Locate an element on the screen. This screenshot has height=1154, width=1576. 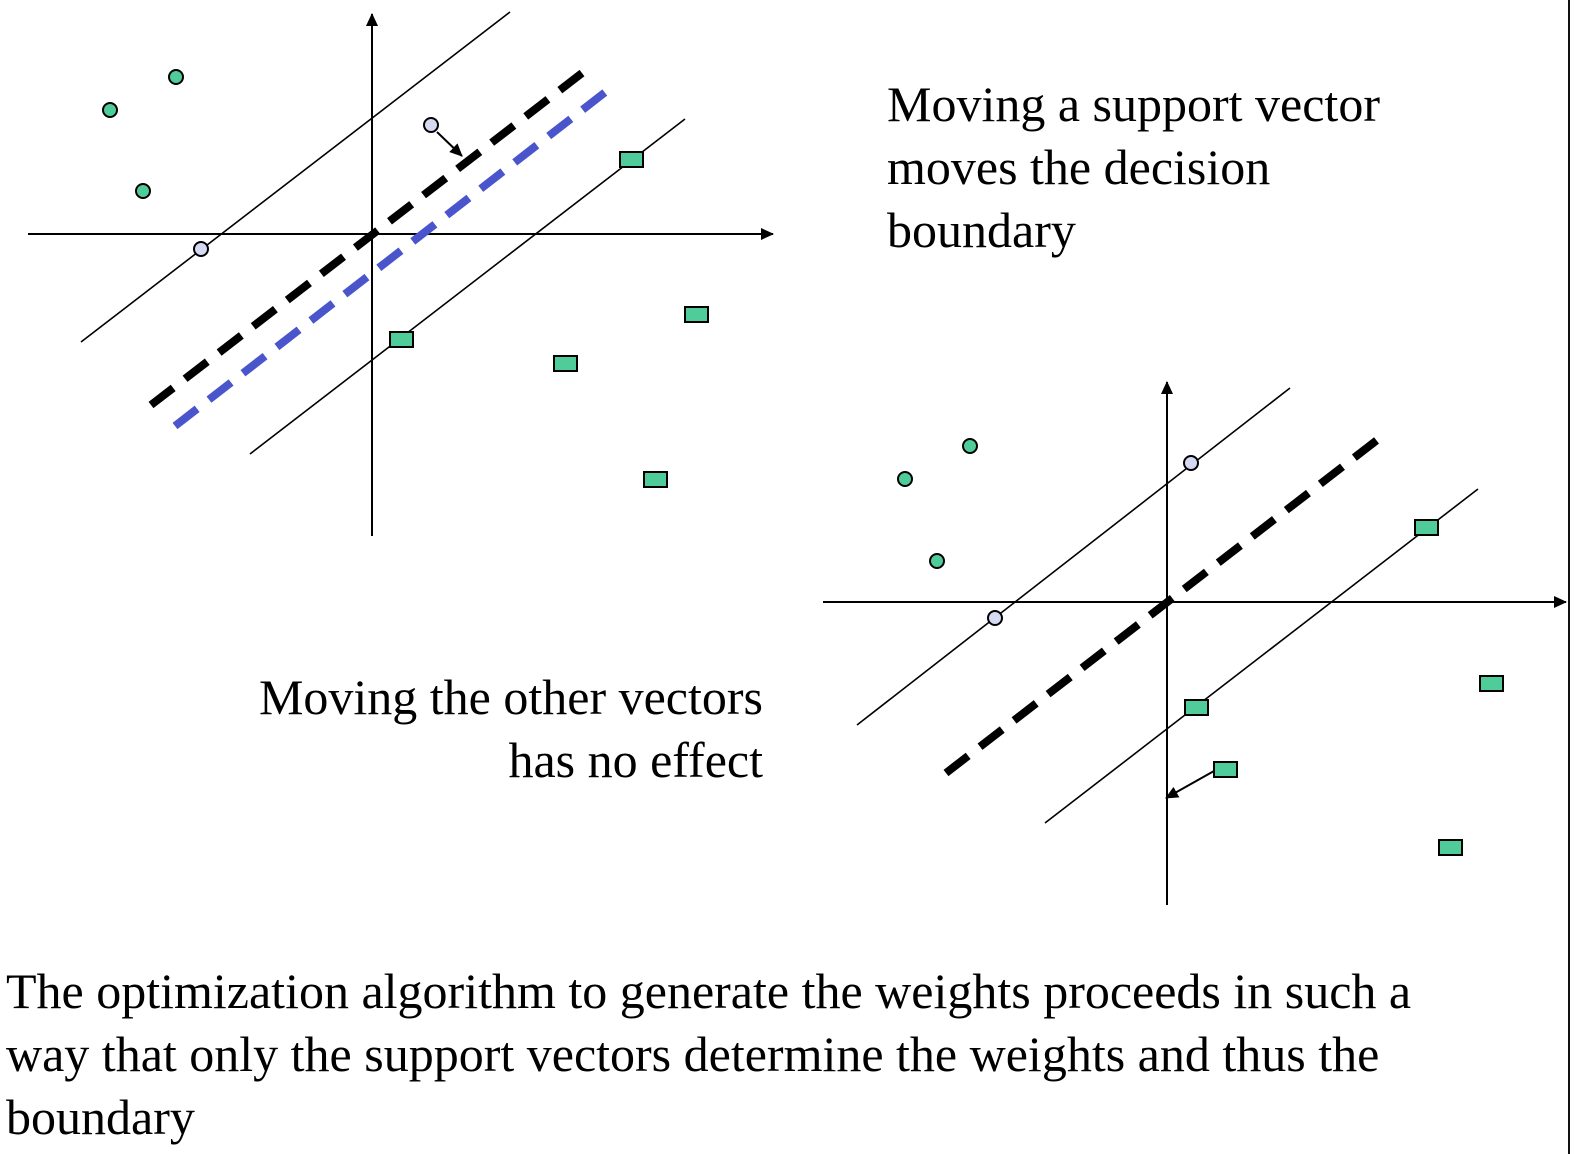
other-vectors-note: Moving the other vectors has no effect is located at coordinates (496, 729).